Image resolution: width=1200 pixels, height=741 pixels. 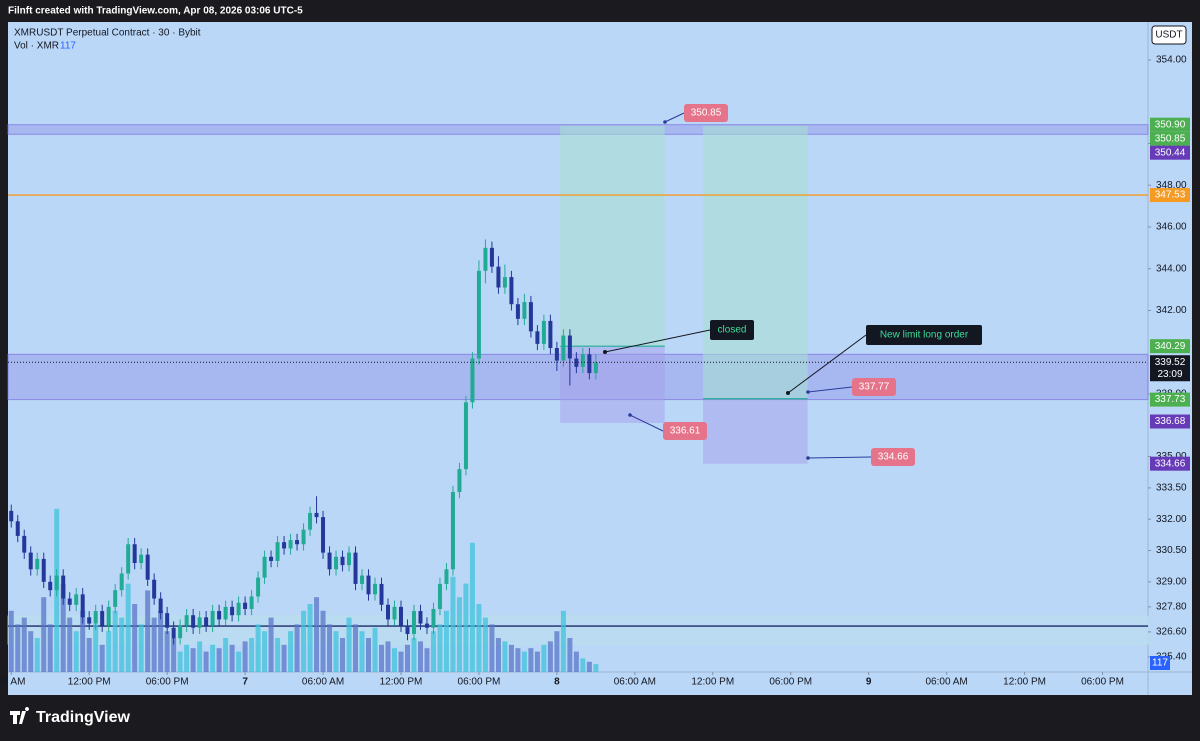 What do you see at coordinates (323, 682) in the screenshot?
I see `x-tick-label: 06:00 AM` at bounding box center [323, 682].